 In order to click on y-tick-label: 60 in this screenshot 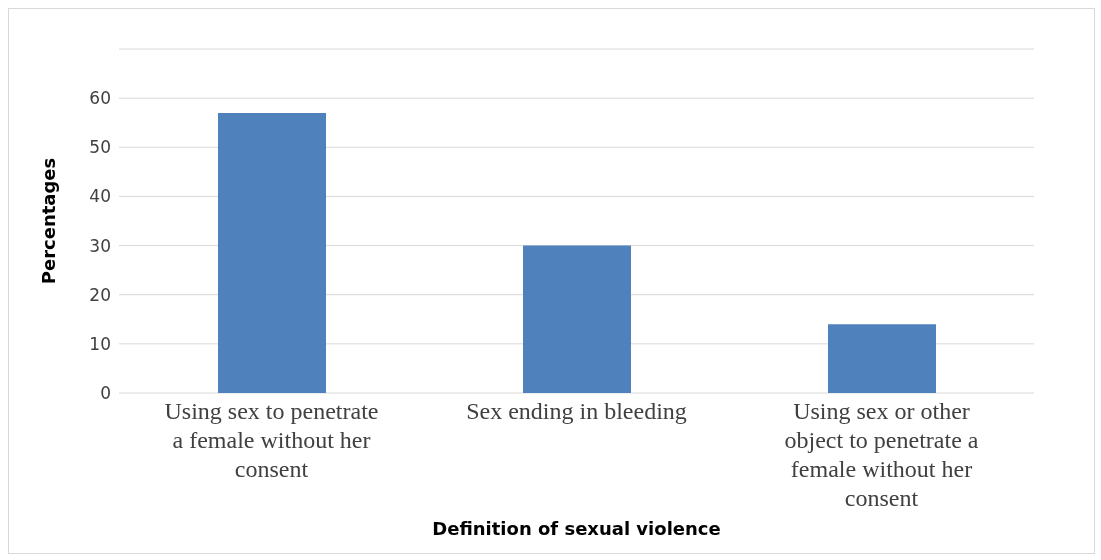, I will do `click(100, 98)`.